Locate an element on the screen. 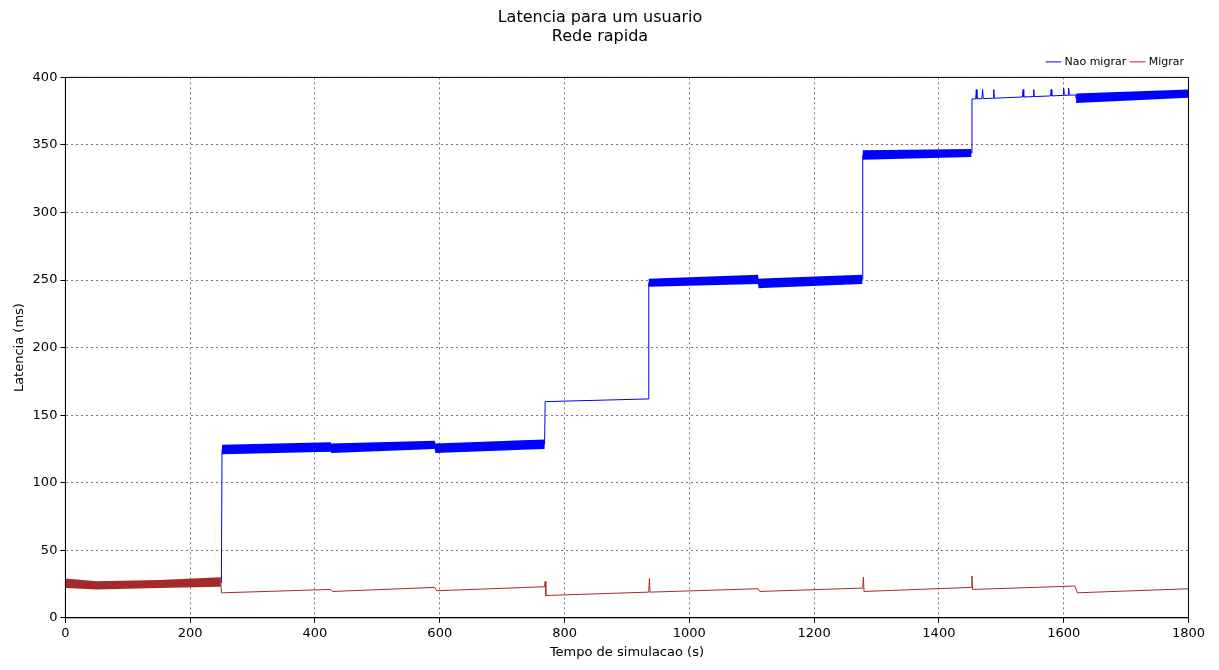  x-tick-label: 1800 is located at coordinates (1188, 632).